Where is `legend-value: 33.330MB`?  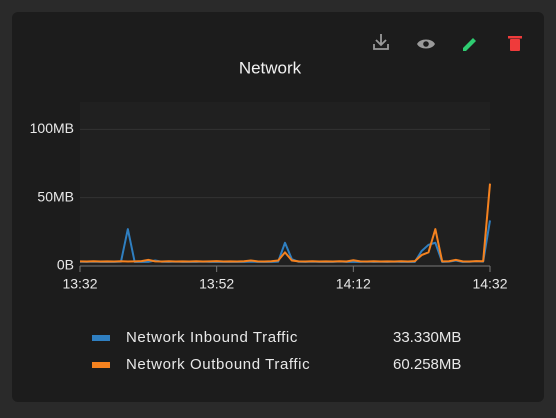 legend-value: 33.330MB is located at coordinates (427, 337).